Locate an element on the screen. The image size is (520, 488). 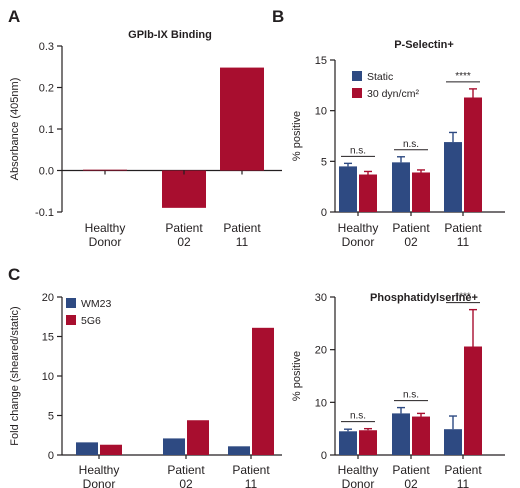
y-axis-label: Fold change (sheared/static) is located at coordinates (15, 375).